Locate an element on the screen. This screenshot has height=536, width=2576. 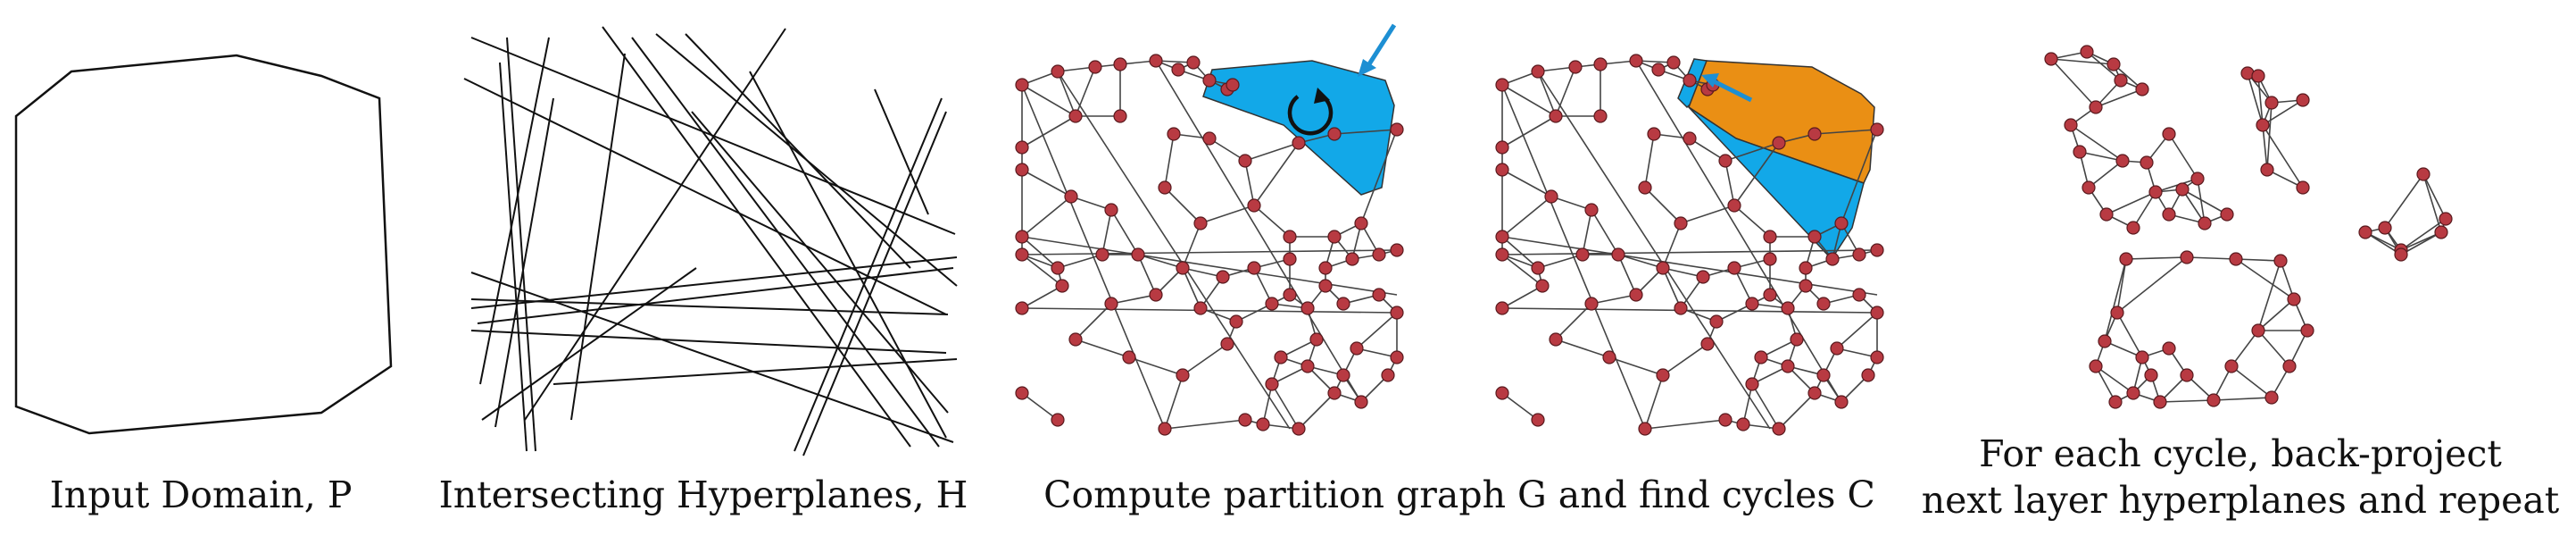
cycle-arrow-icon is located at coordinates (1311, 112).